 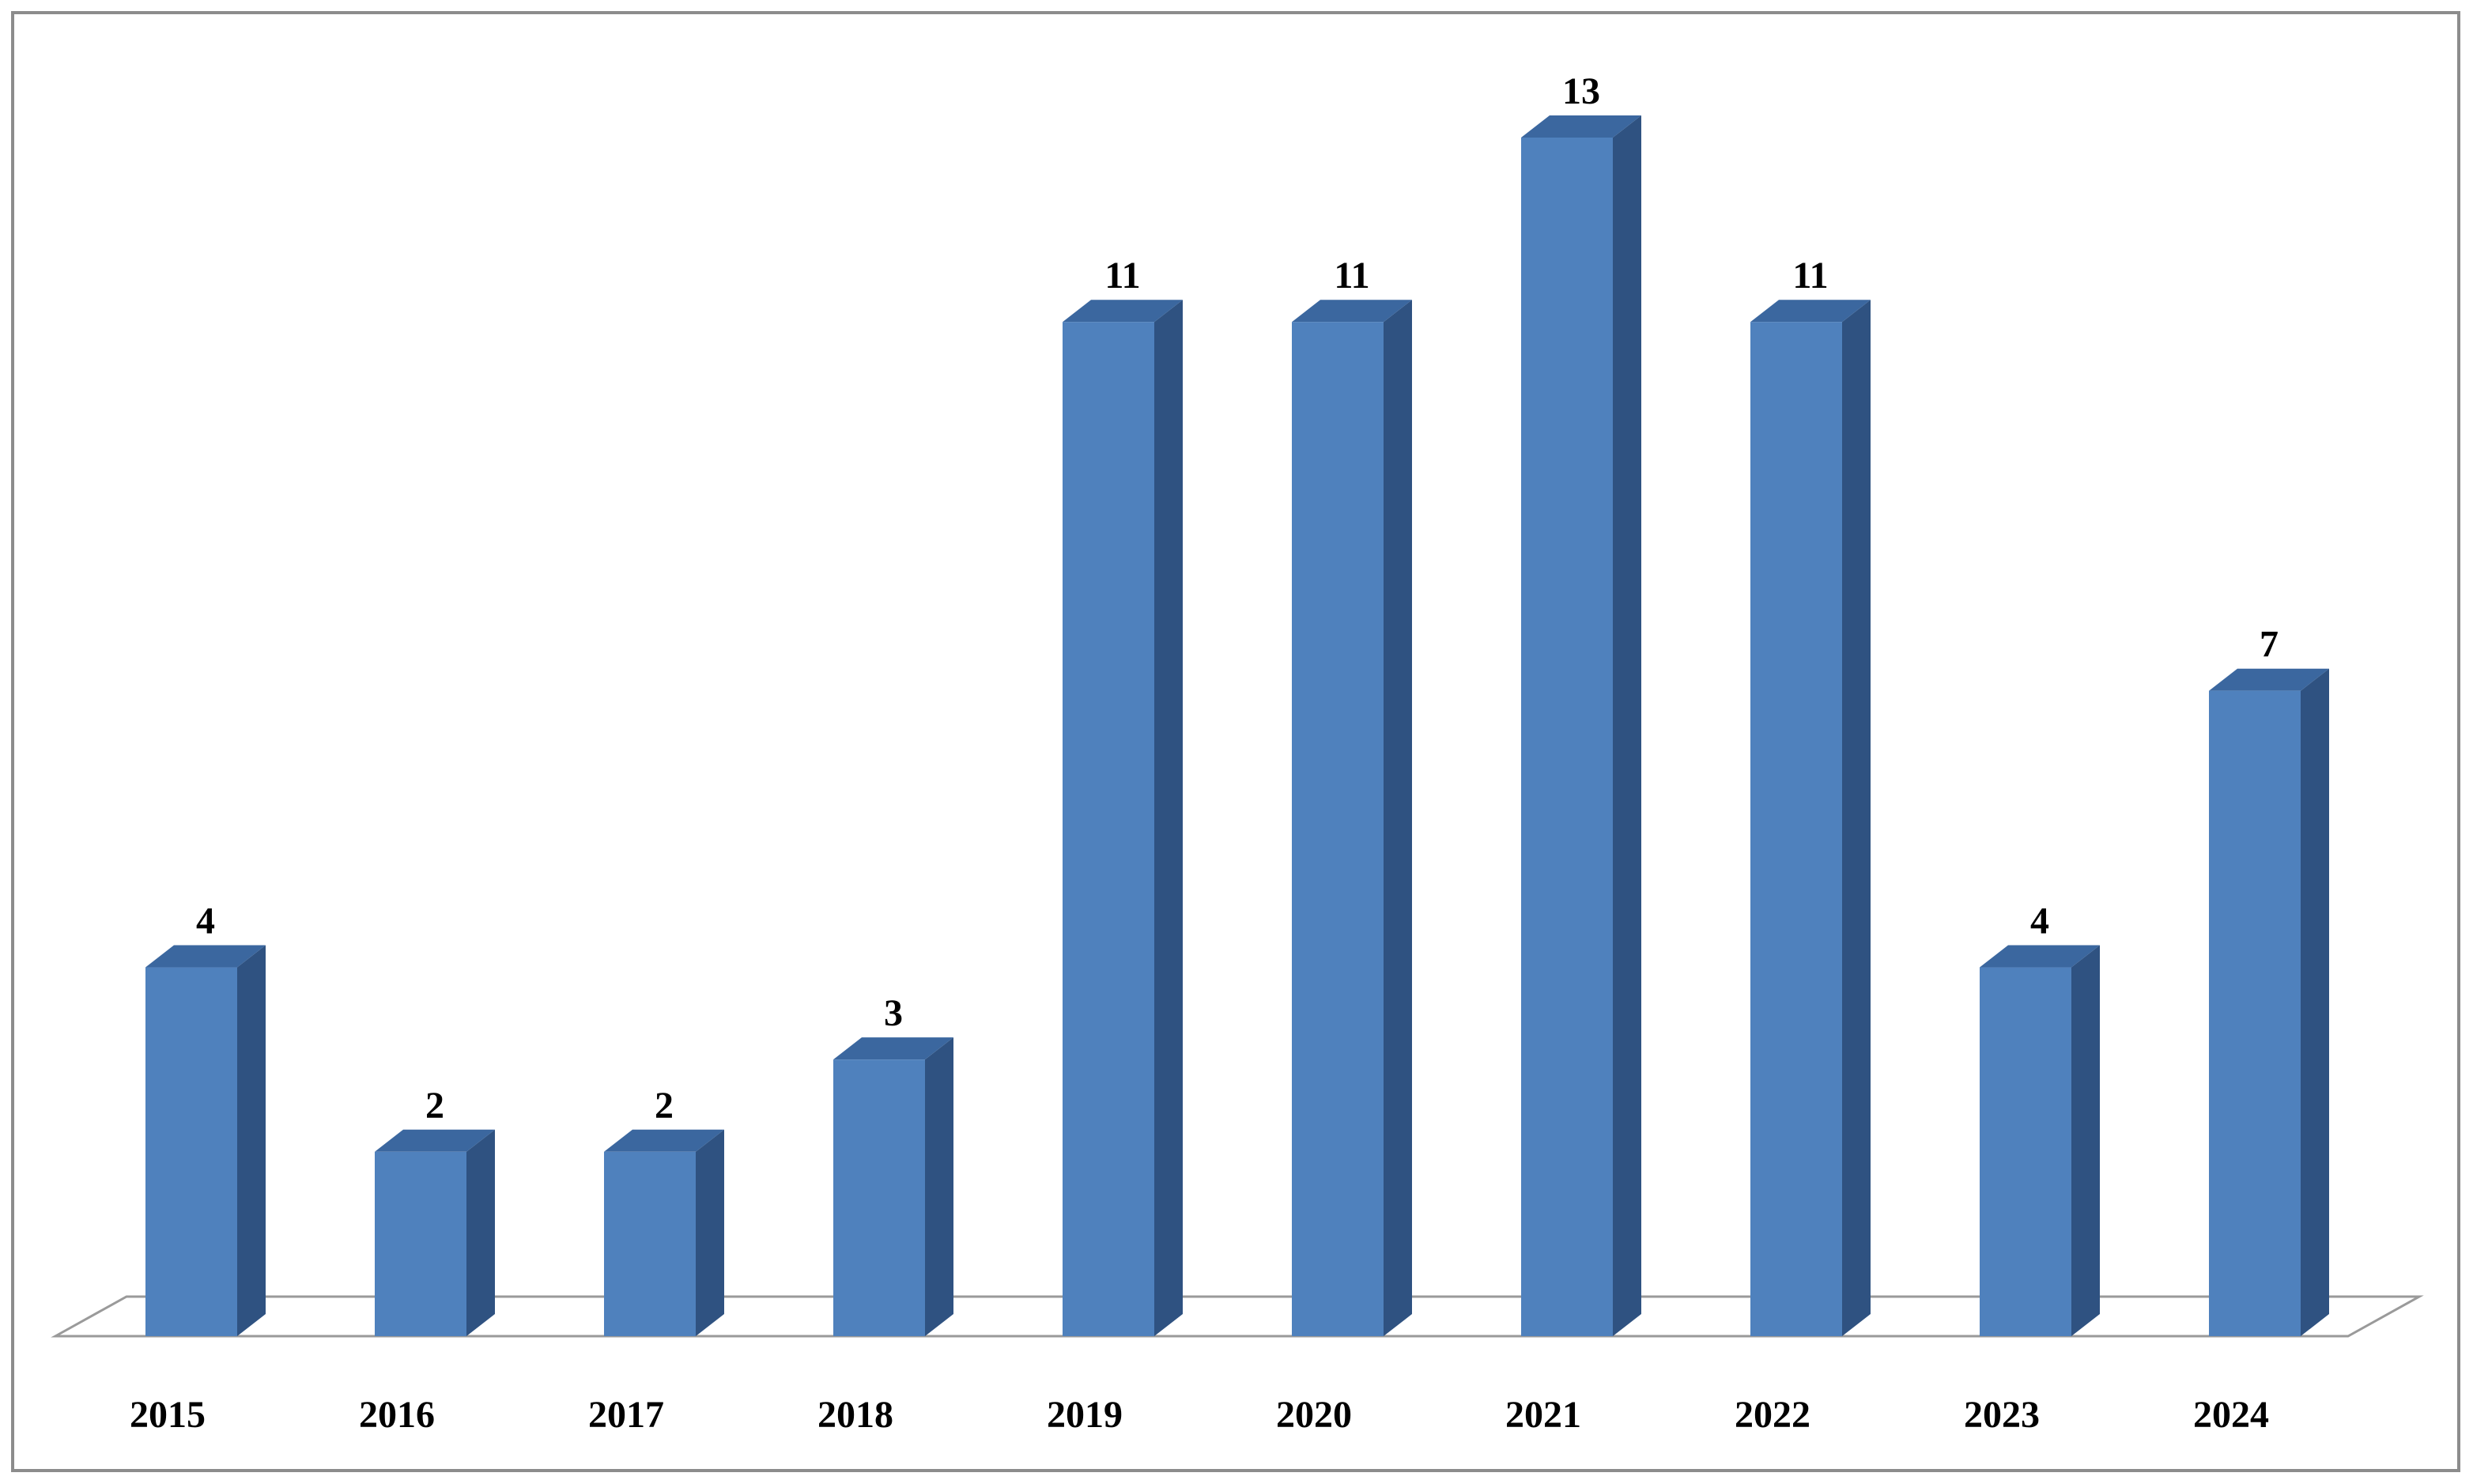 What do you see at coordinates (1772, 1415) in the screenshot?
I see `x-tick-label: 2022` at bounding box center [1772, 1415].